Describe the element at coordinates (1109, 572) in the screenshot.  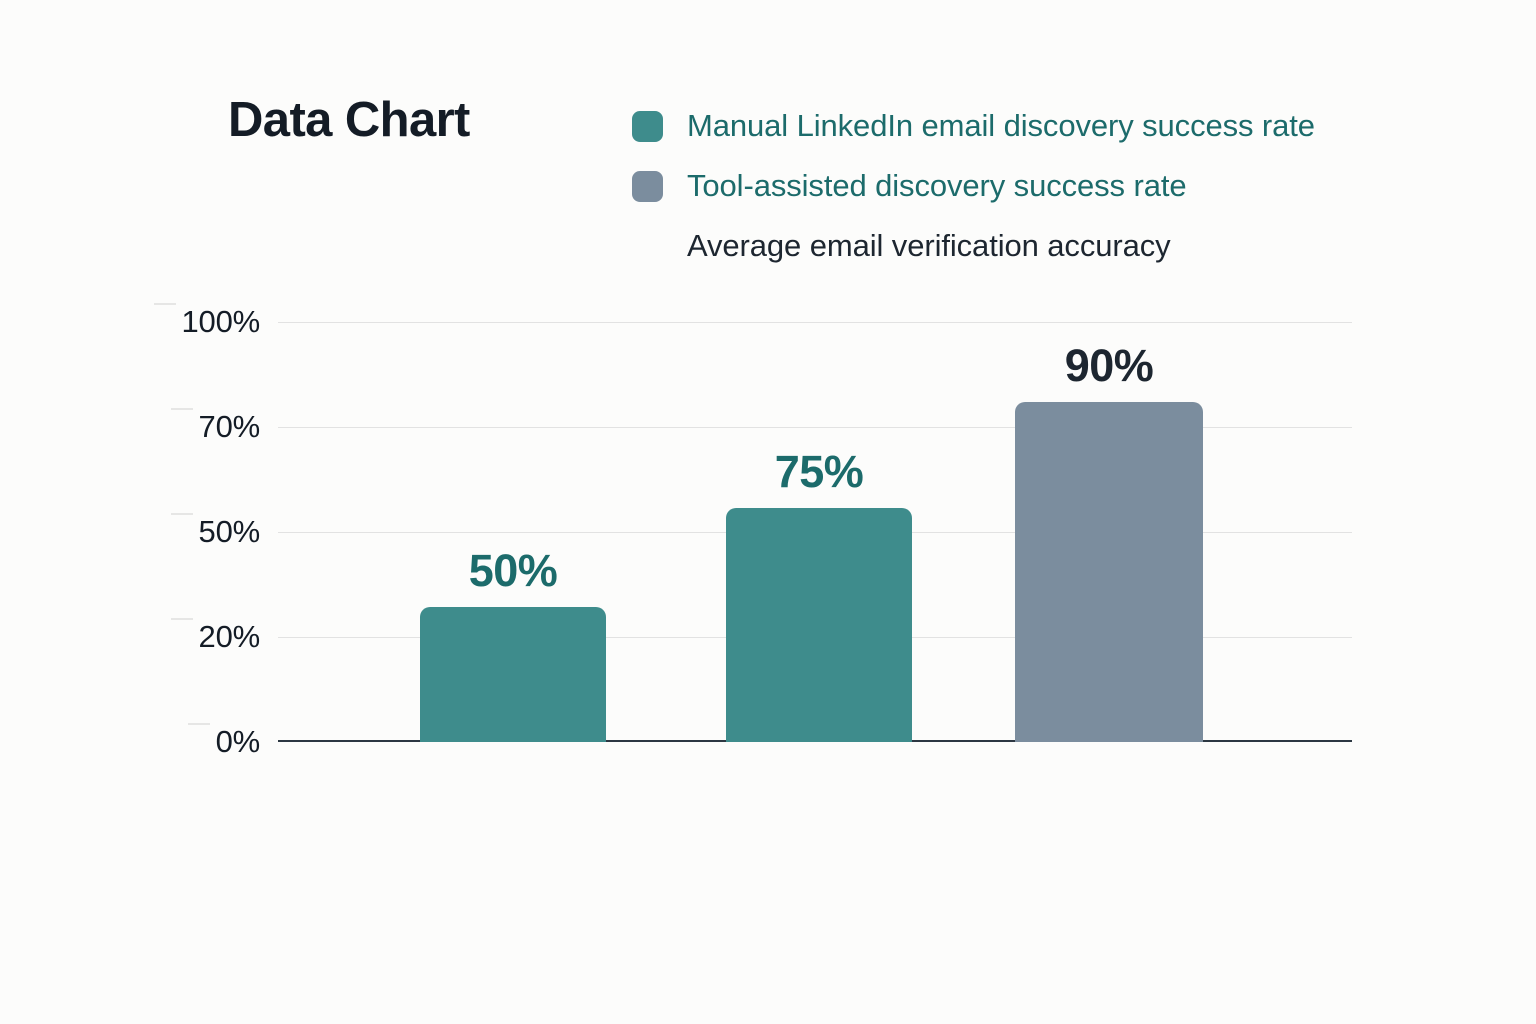
I see `bar-average-accuracy` at that location.